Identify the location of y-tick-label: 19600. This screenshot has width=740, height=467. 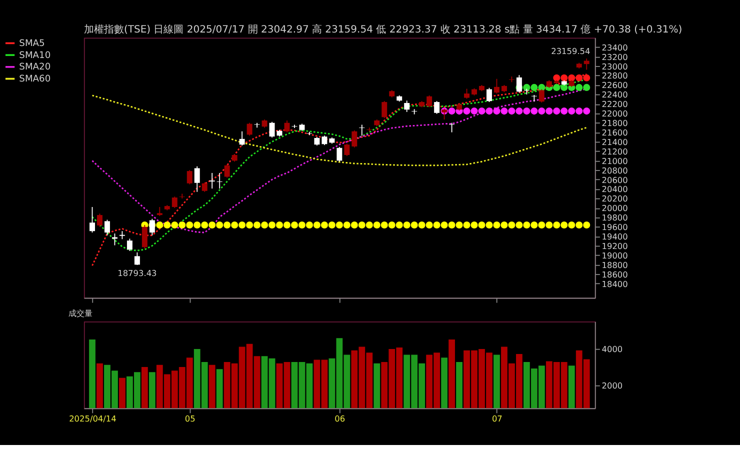
(615, 227).